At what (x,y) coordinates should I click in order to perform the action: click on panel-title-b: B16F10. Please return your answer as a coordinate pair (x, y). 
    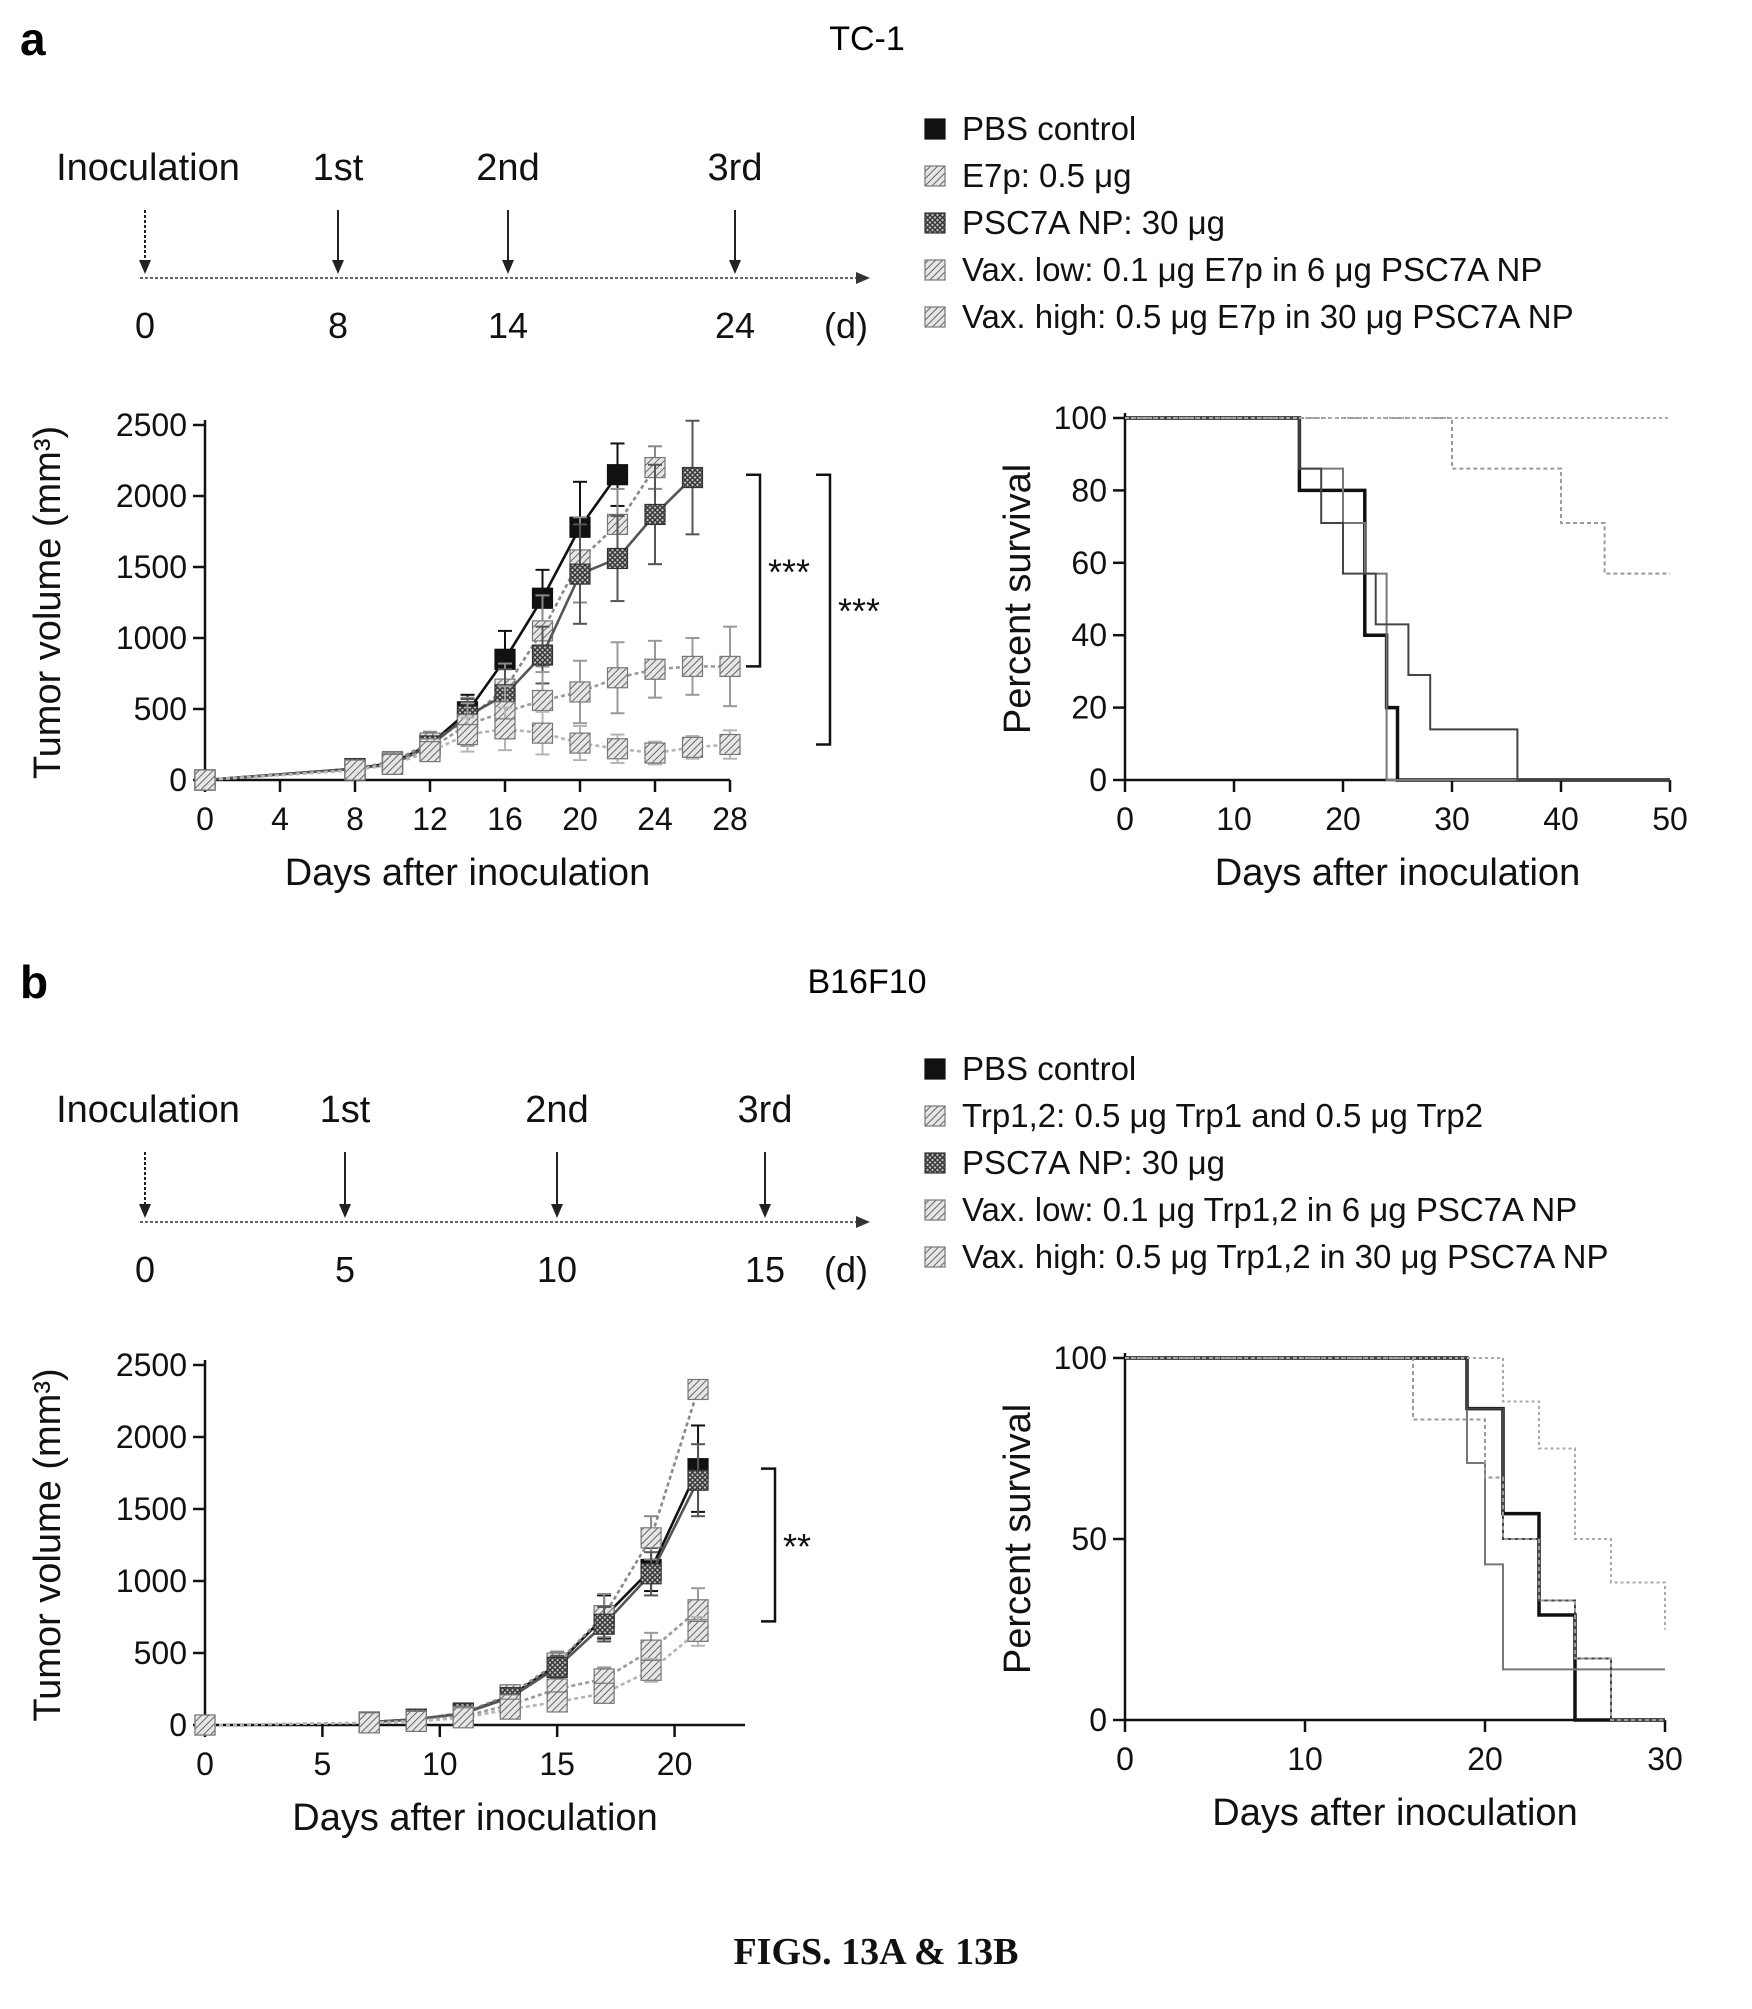
    Looking at the image, I should click on (866, 982).